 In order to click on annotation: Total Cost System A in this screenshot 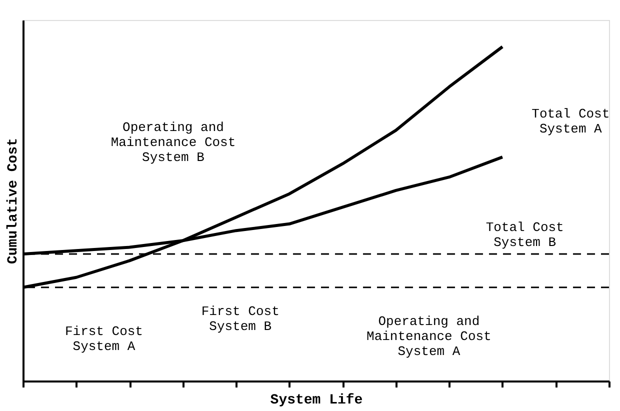, I will do `click(571, 121)`.